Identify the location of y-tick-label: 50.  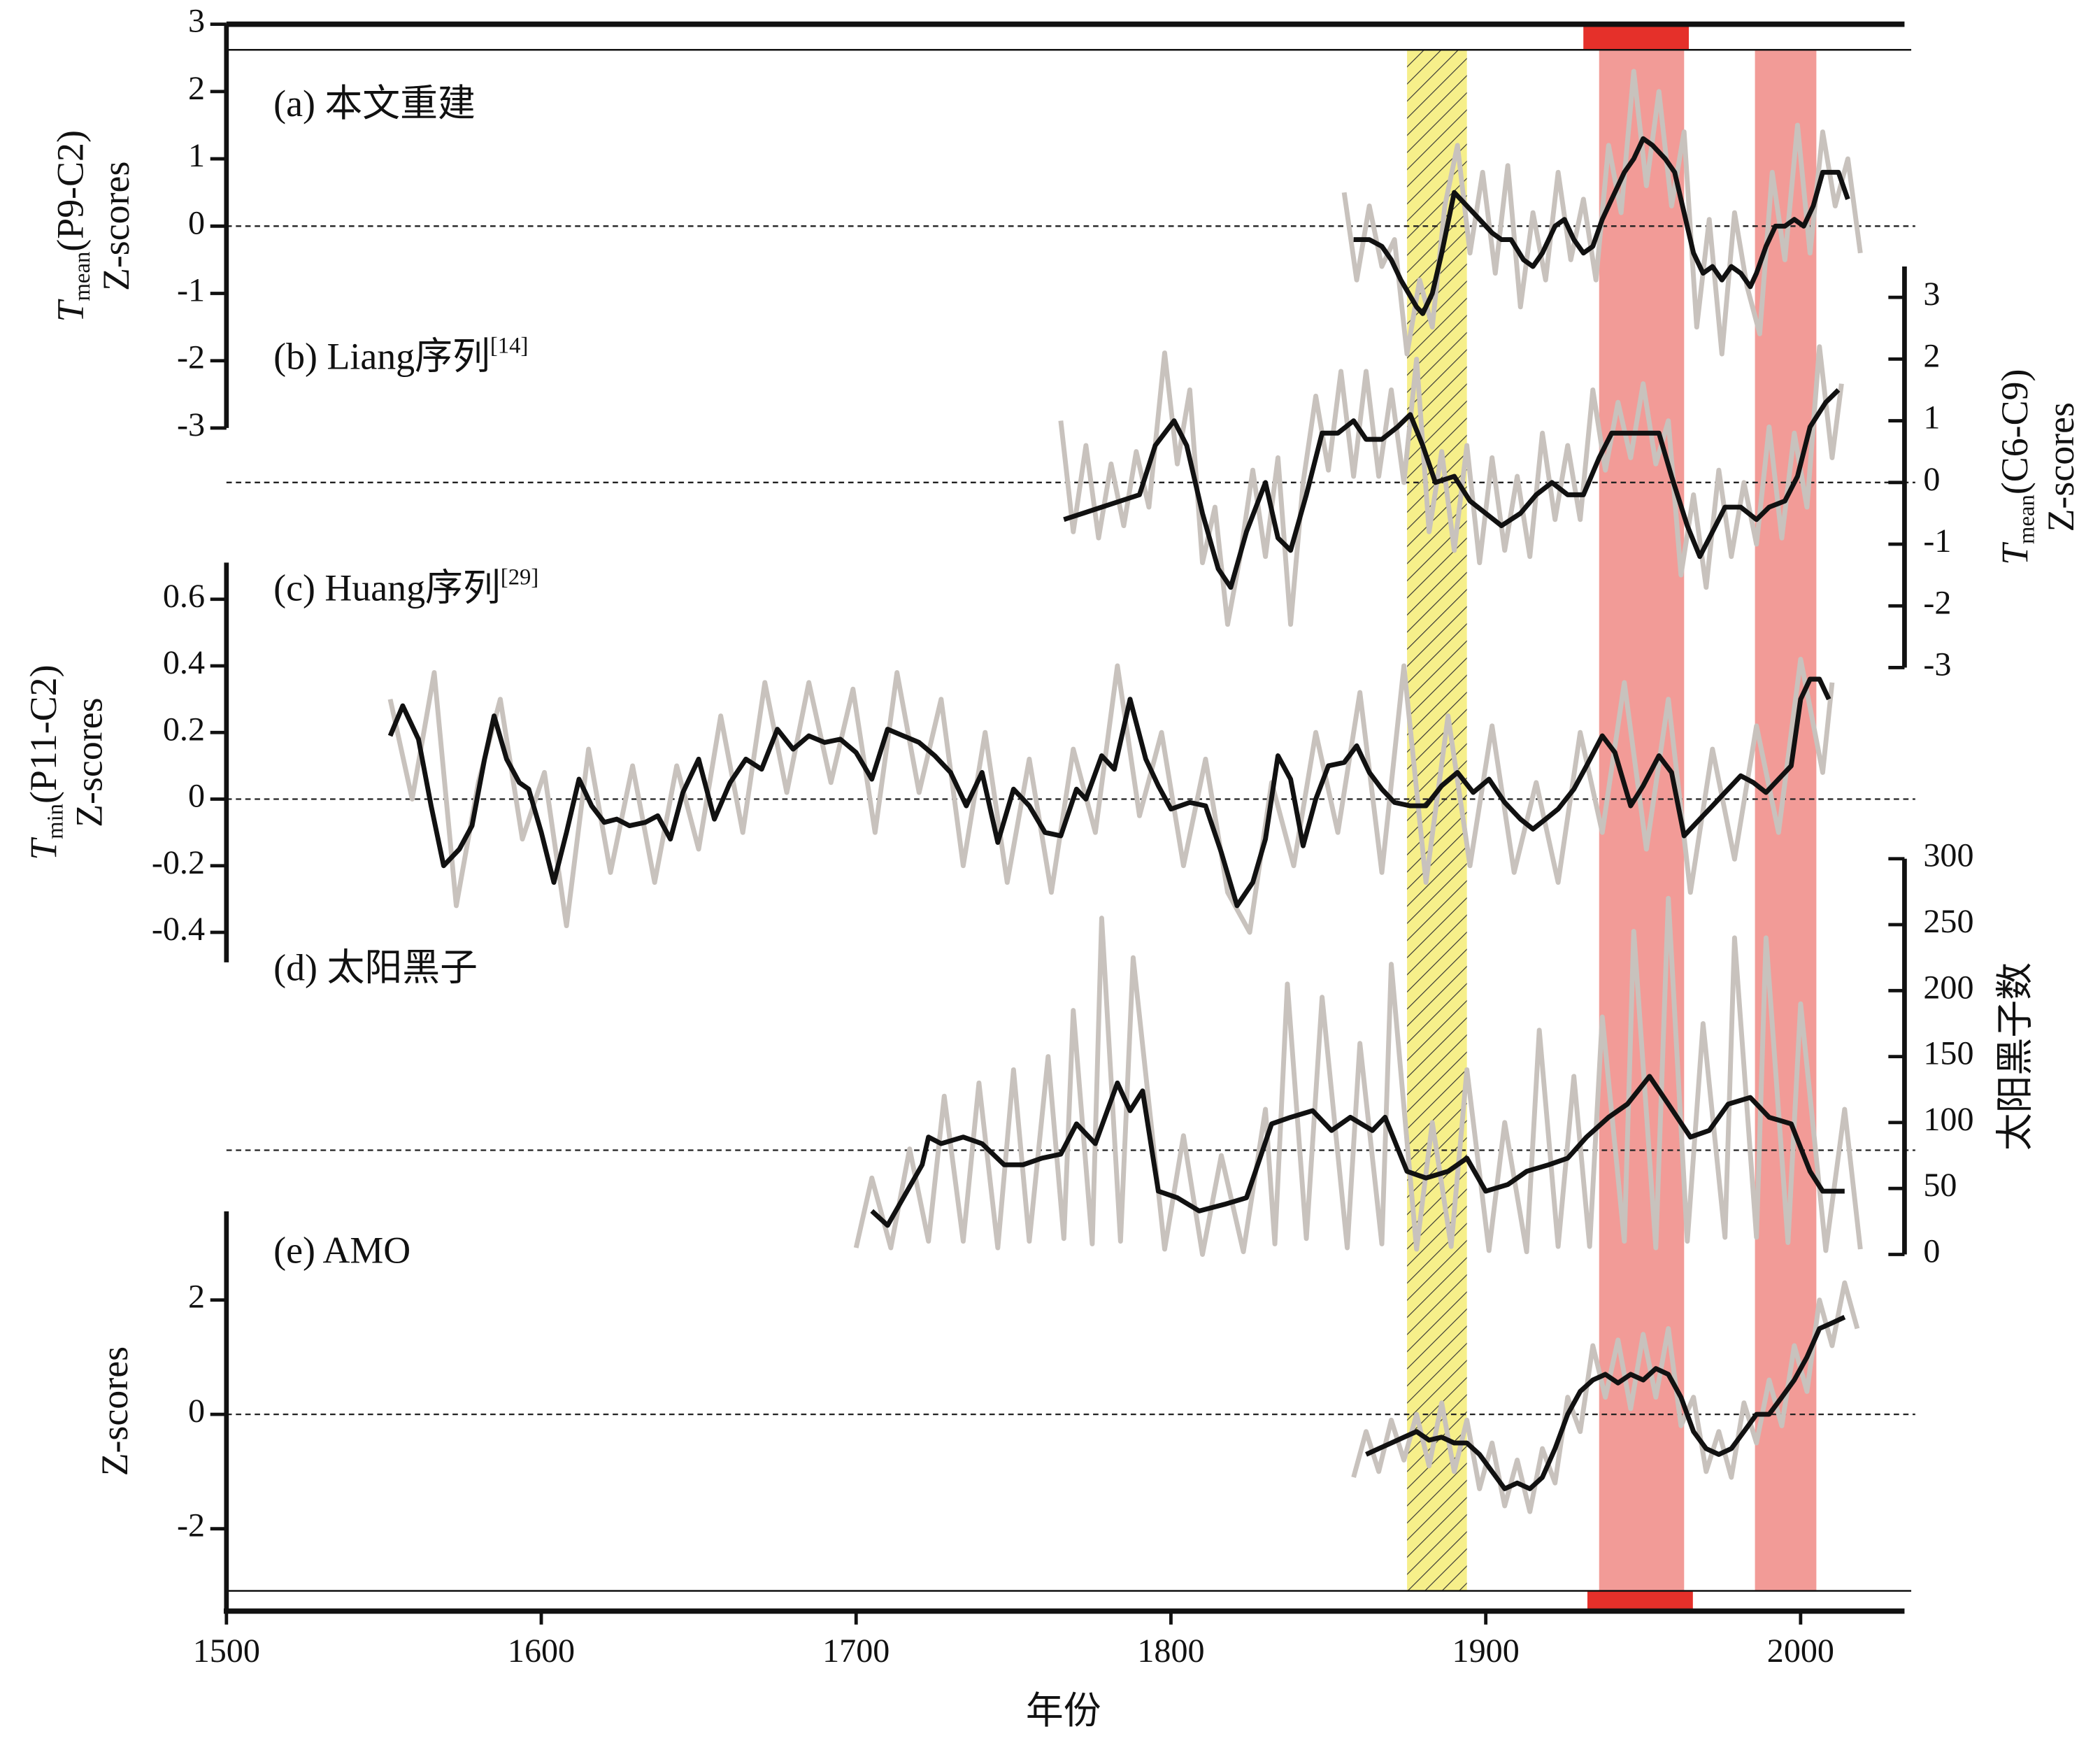
(1940, 1185).